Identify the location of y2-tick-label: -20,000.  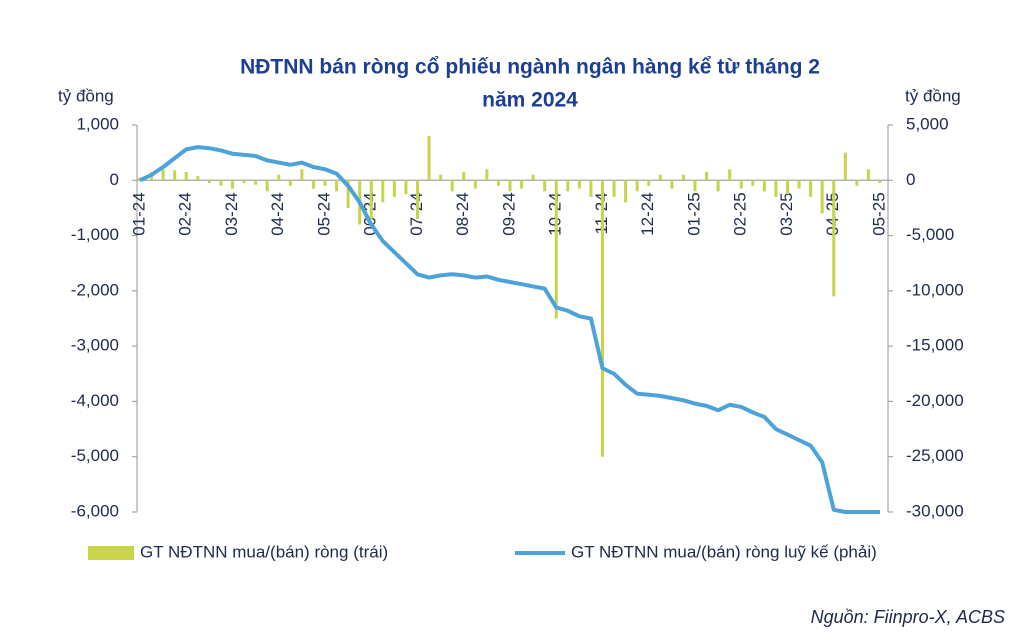
(935, 400).